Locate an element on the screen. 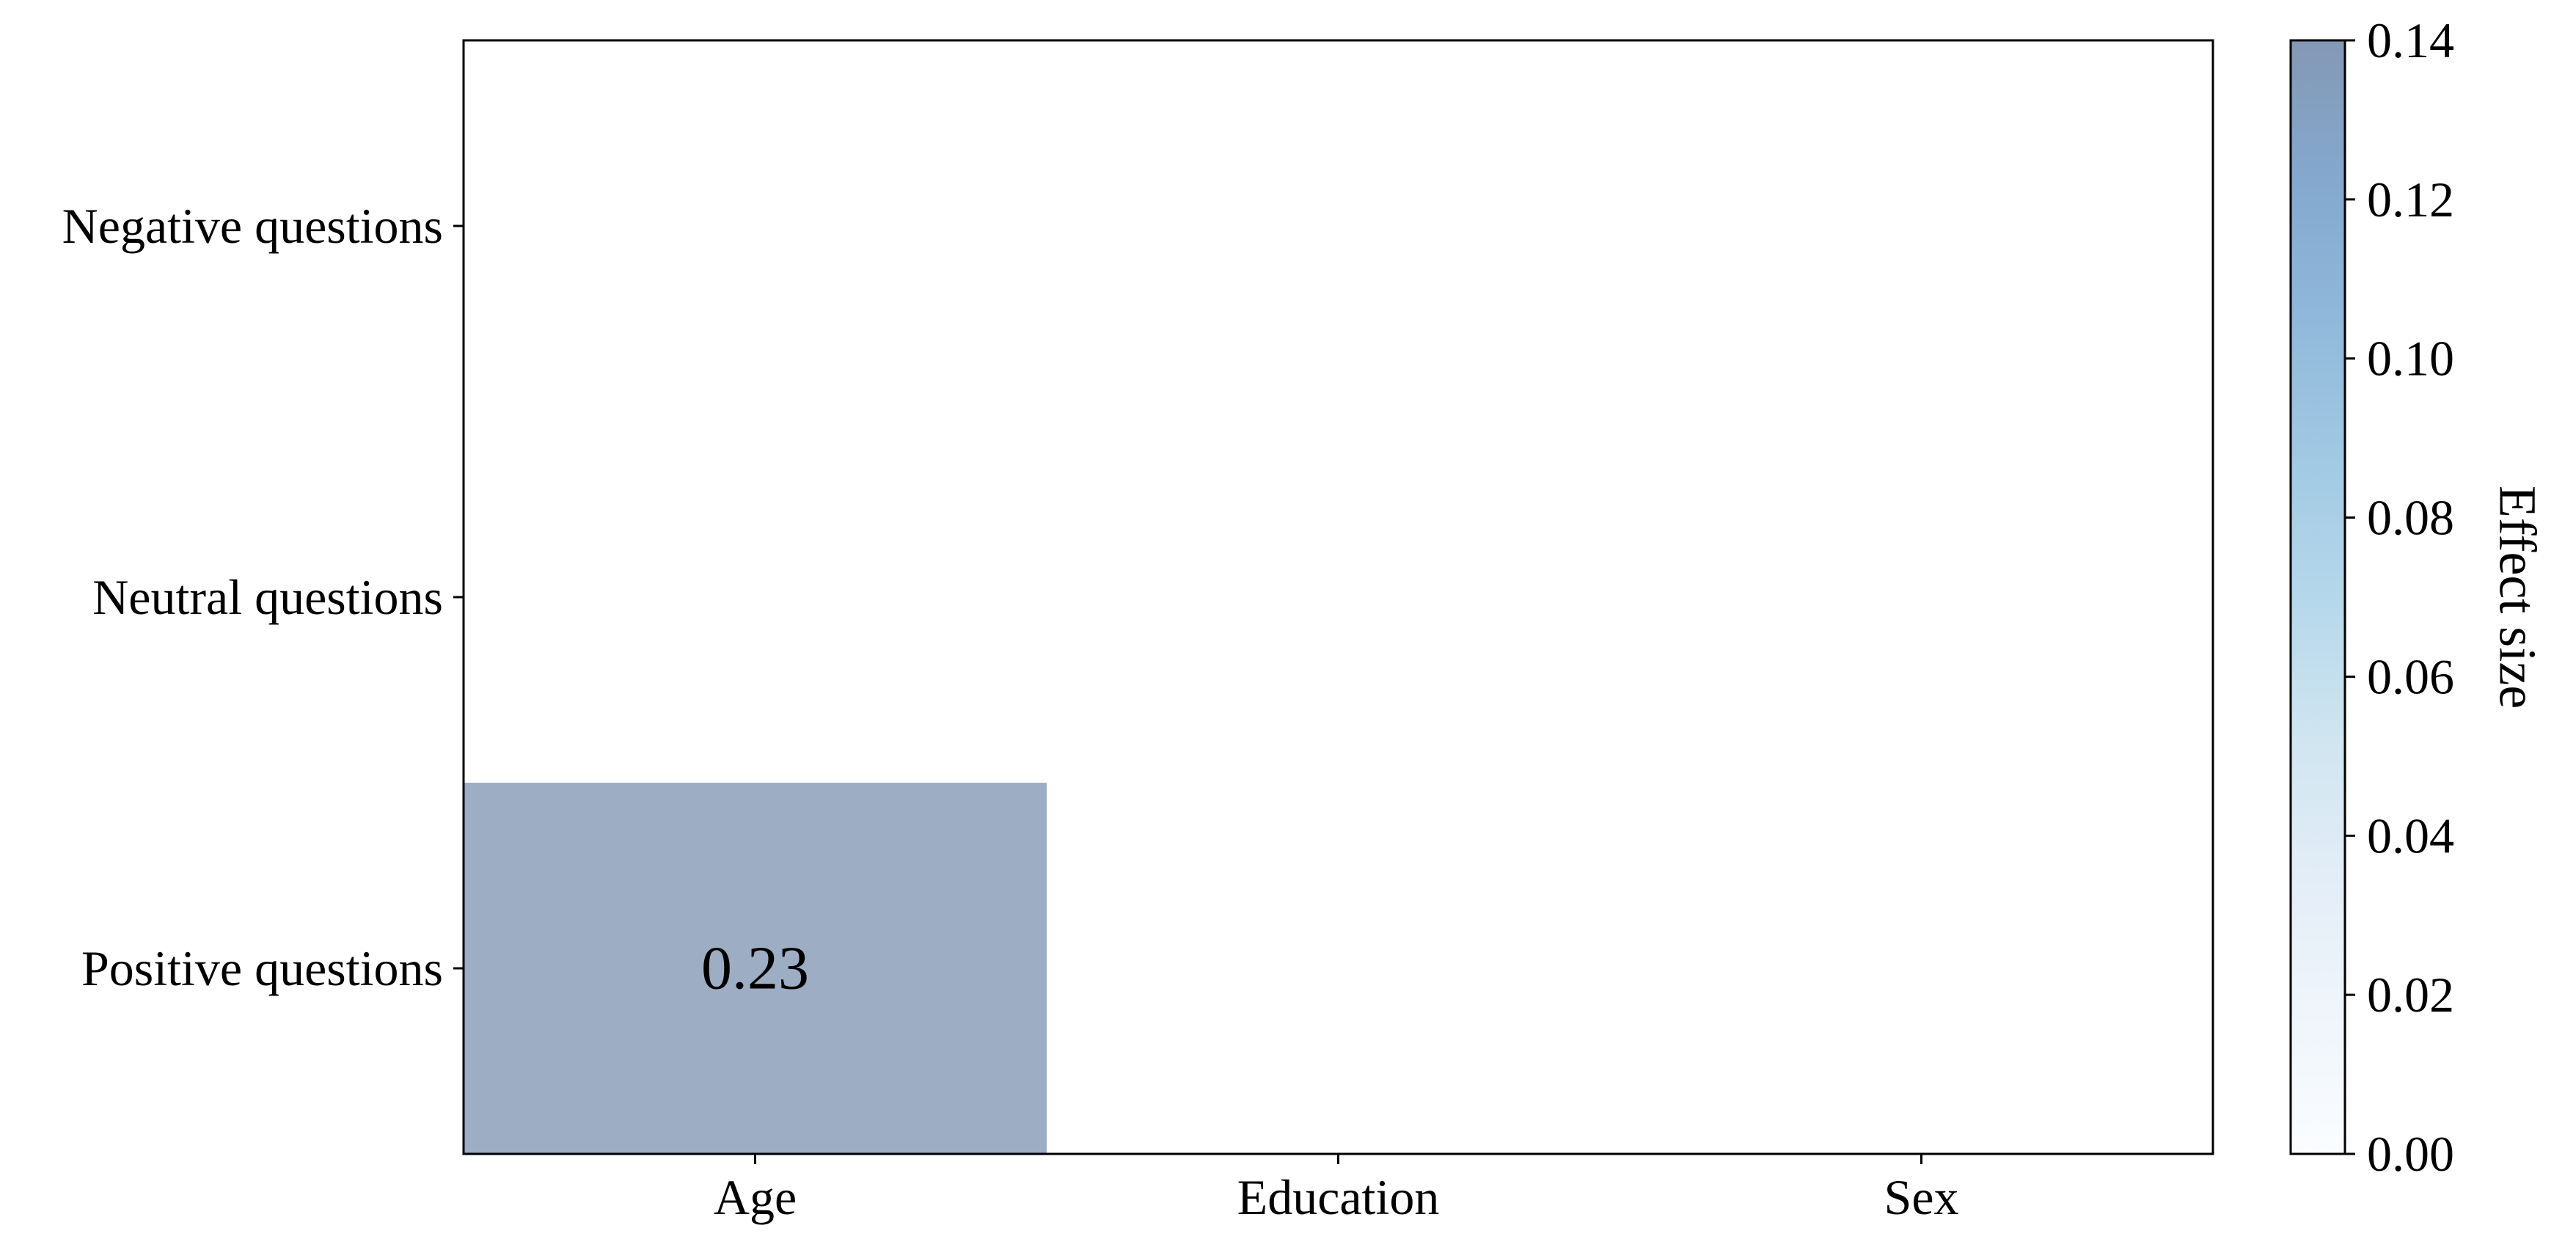 The height and width of the screenshot is (1250, 2576). colorbar-label: Effect size is located at coordinates (2517, 597).